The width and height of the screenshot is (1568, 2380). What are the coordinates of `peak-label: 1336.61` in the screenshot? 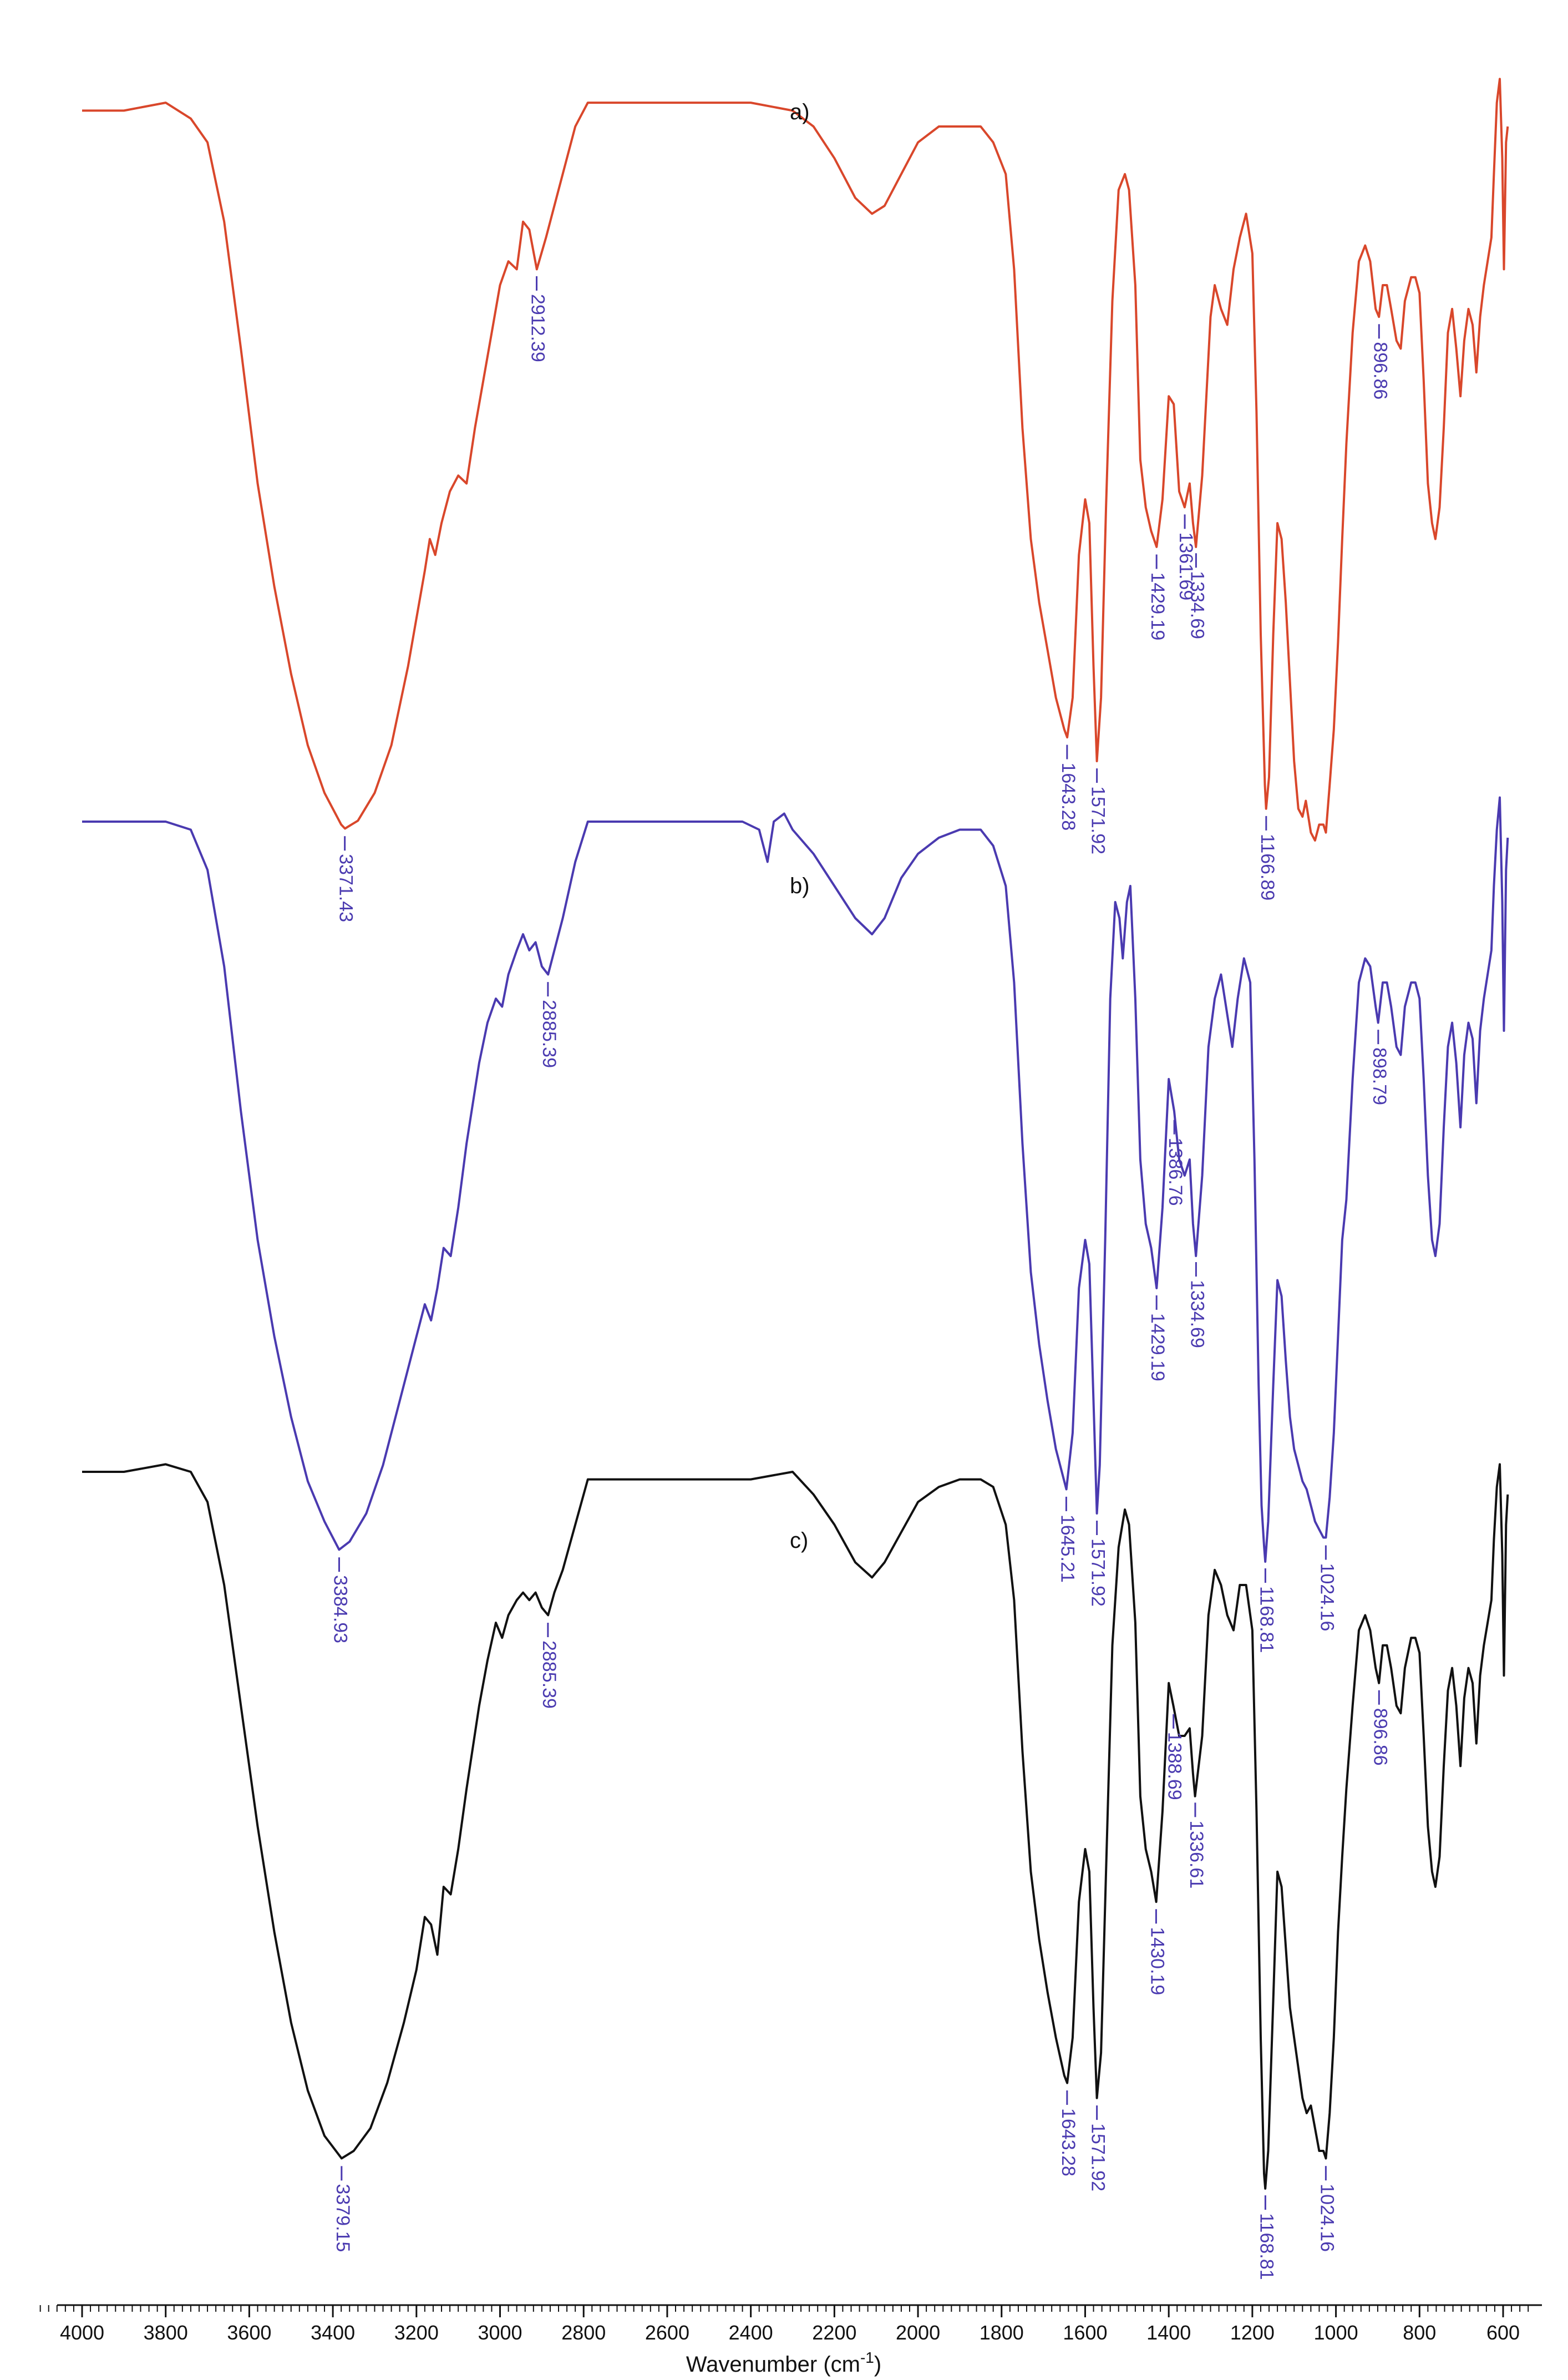 It's located at (1196, 1845).